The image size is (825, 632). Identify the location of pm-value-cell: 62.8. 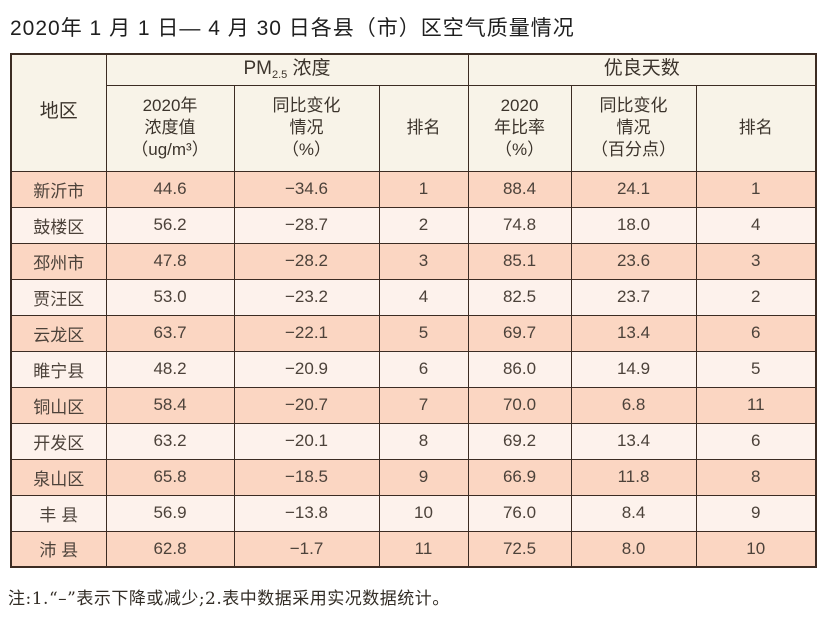
(170, 549).